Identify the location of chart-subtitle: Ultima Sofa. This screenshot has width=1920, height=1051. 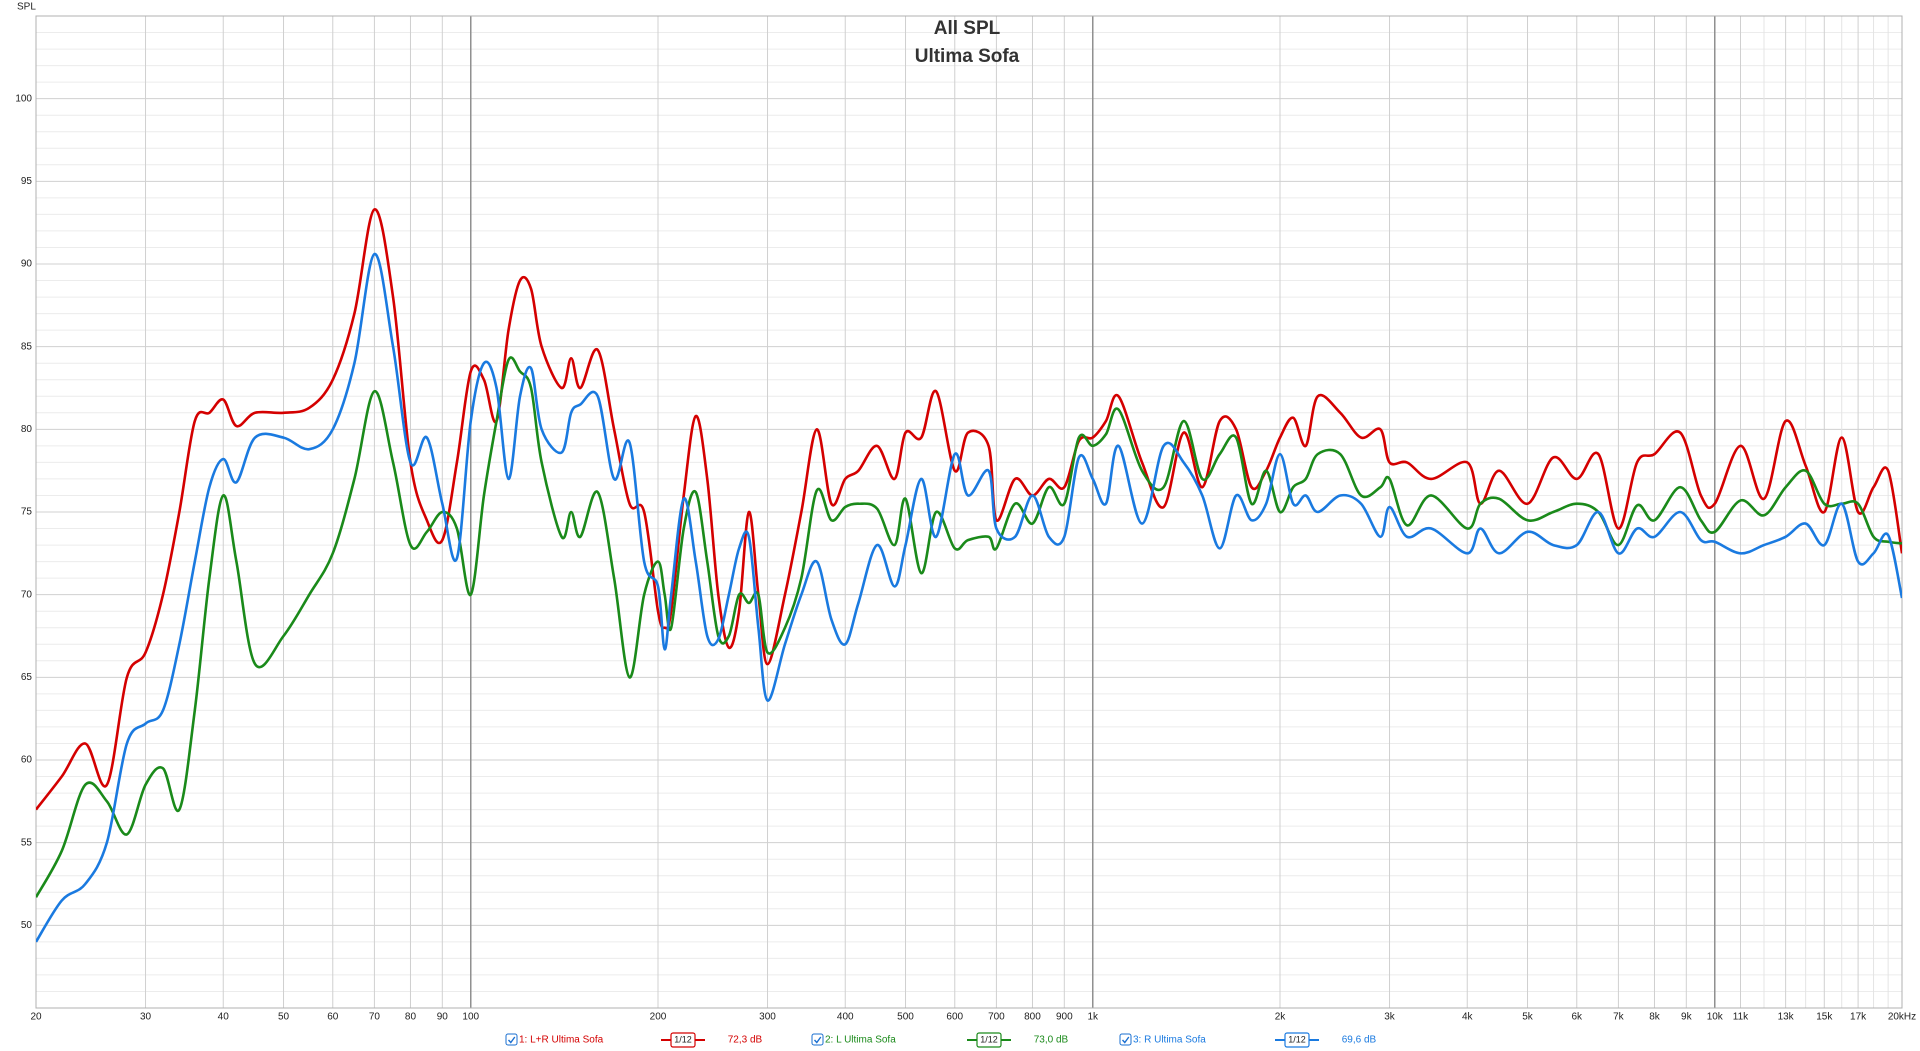
(967, 56).